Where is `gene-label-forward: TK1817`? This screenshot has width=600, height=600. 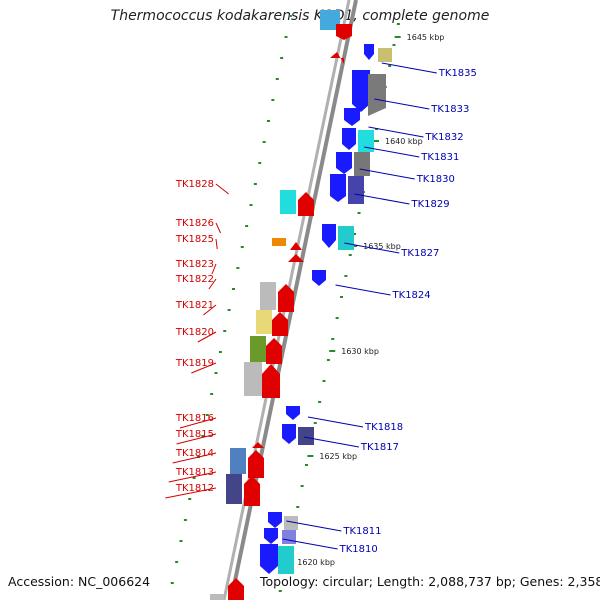 gene-label-forward: TK1817 is located at coordinates (379, 447).